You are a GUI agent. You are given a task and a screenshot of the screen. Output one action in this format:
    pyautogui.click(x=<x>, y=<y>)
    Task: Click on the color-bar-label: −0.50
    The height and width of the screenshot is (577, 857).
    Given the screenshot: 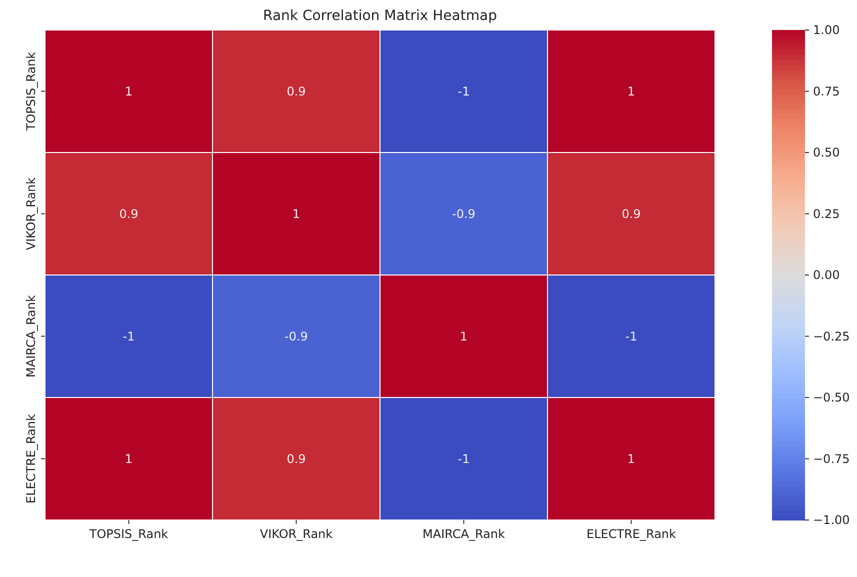 What is the action you would take?
    pyautogui.click(x=831, y=397)
    